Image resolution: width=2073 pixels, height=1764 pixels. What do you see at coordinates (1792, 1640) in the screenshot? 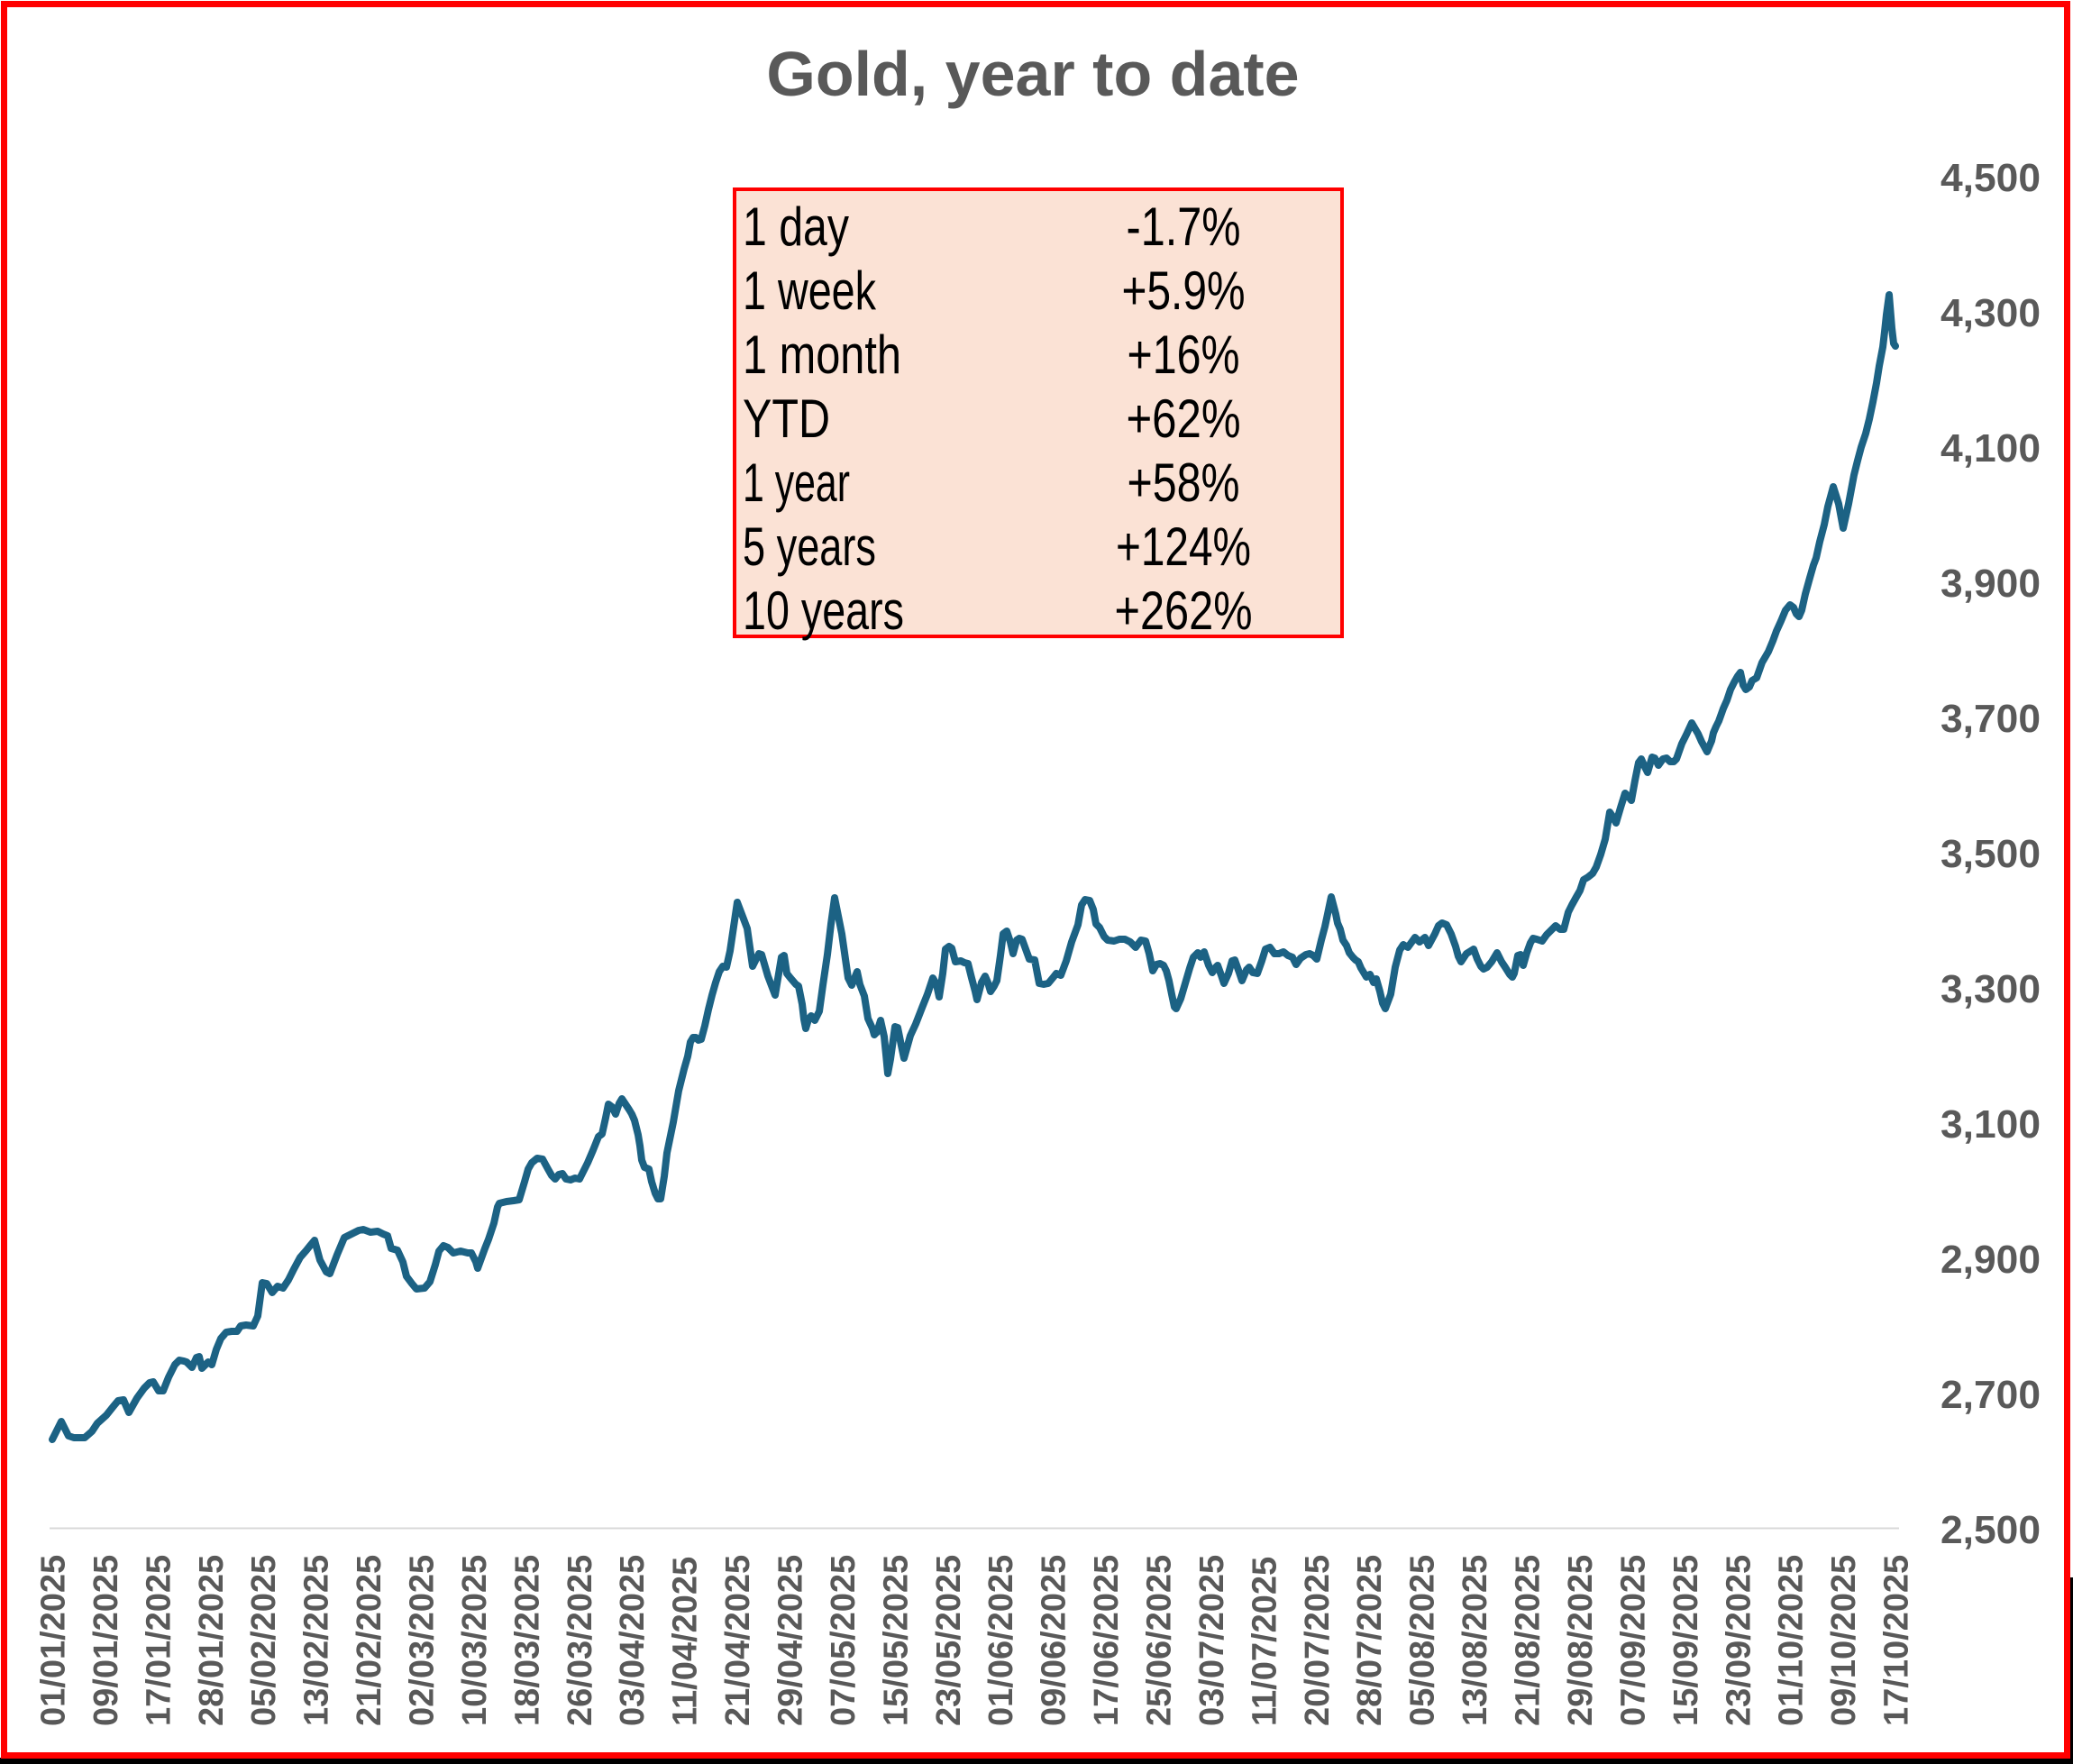
I see `svg-text: 01/10/2025` at bounding box center [1792, 1640].